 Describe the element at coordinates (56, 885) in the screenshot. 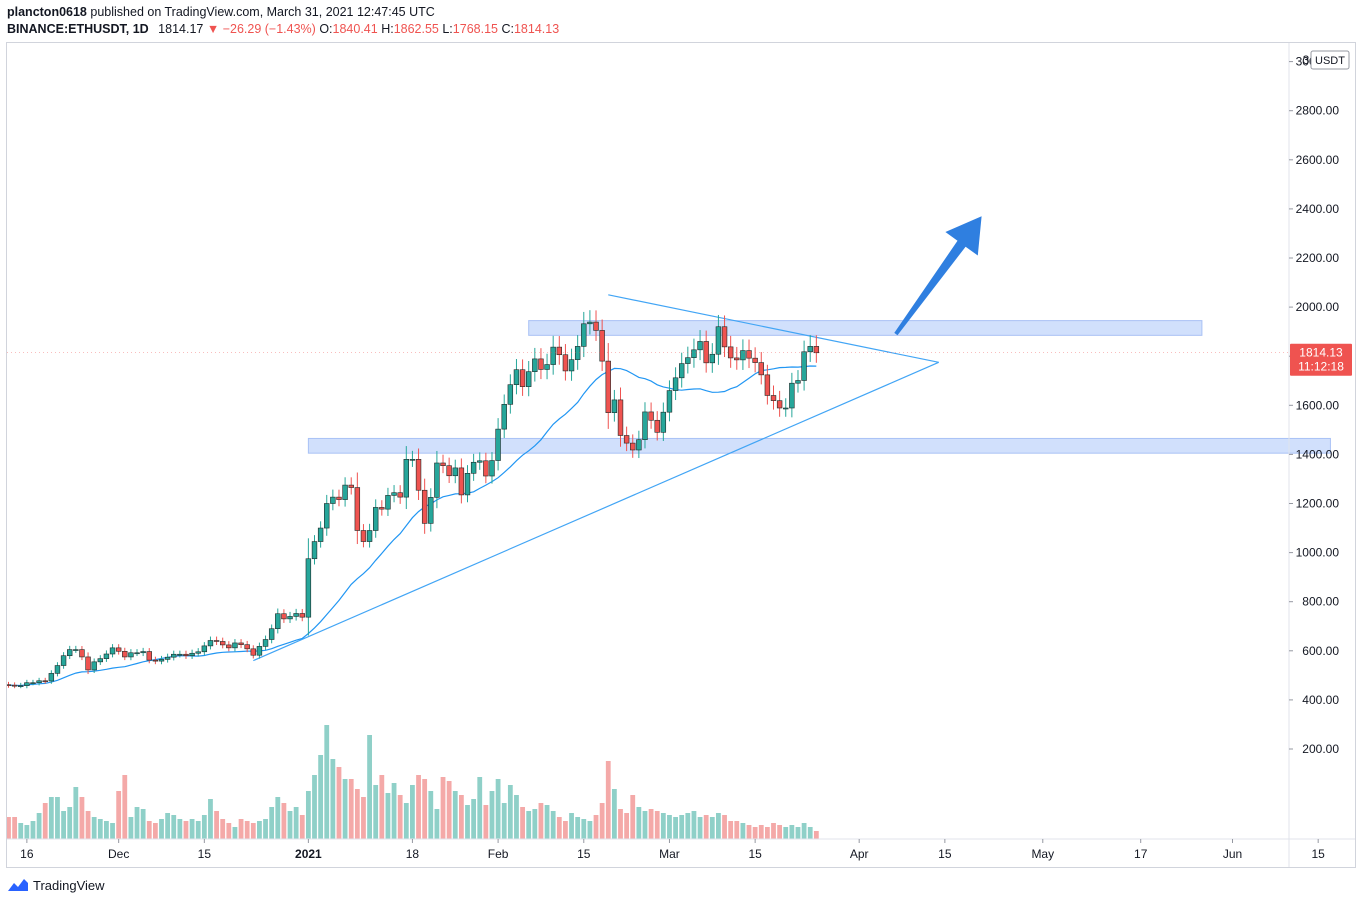

I see `footer-brand: TradingView` at that location.